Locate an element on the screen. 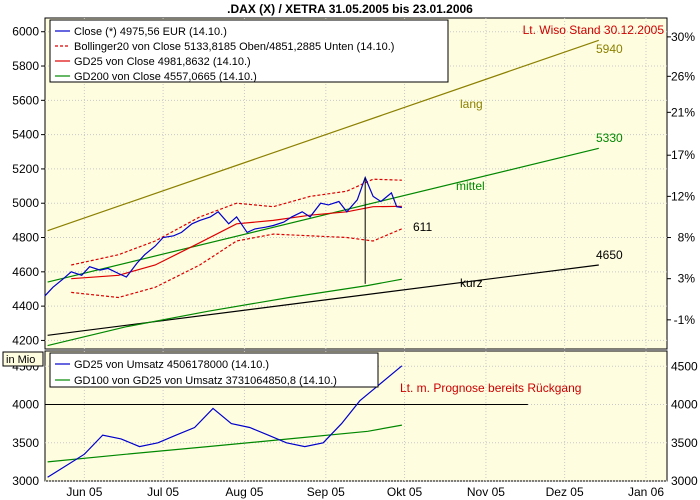  legend-gd200: GD200 von Close 4557,0665 (14.10.) is located at coordinates (165, 77).